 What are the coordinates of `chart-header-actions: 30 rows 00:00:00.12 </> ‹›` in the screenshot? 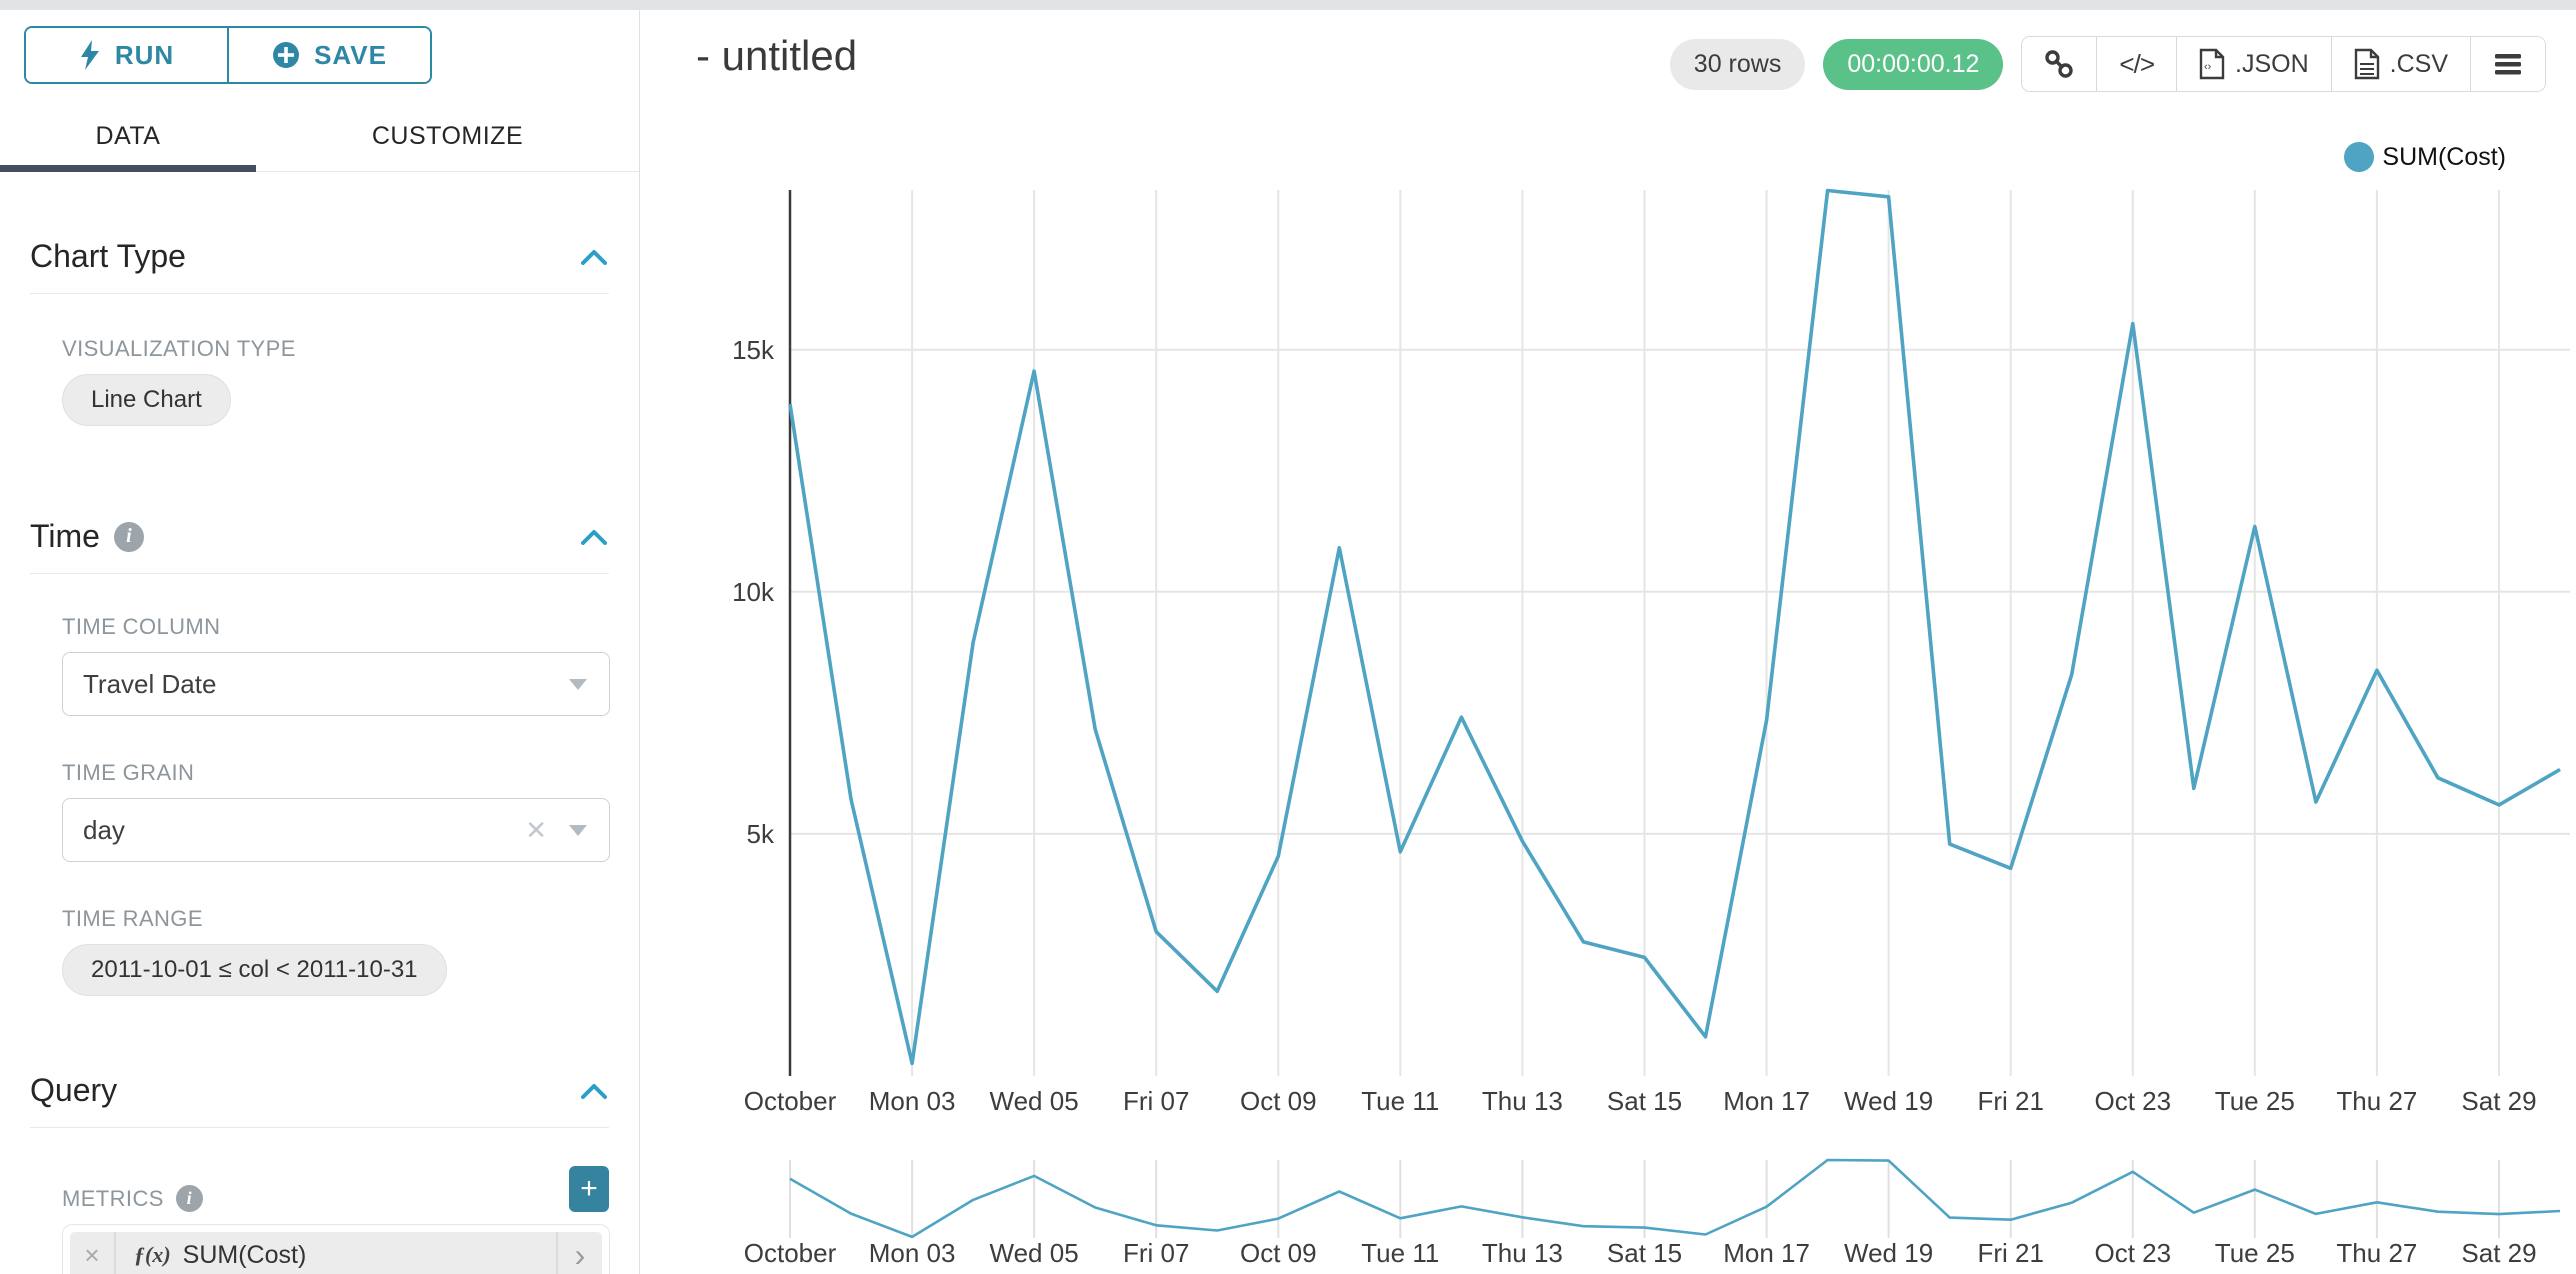 It's located at (2107, 64).